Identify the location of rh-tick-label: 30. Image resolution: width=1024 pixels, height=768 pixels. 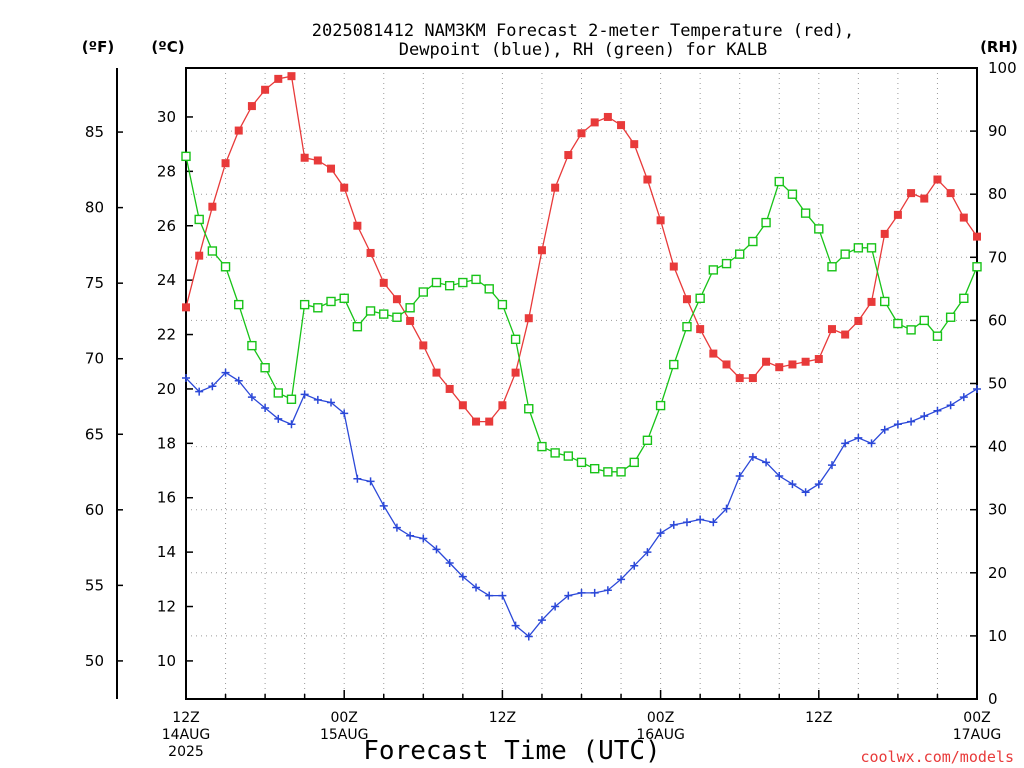
(997, 510).